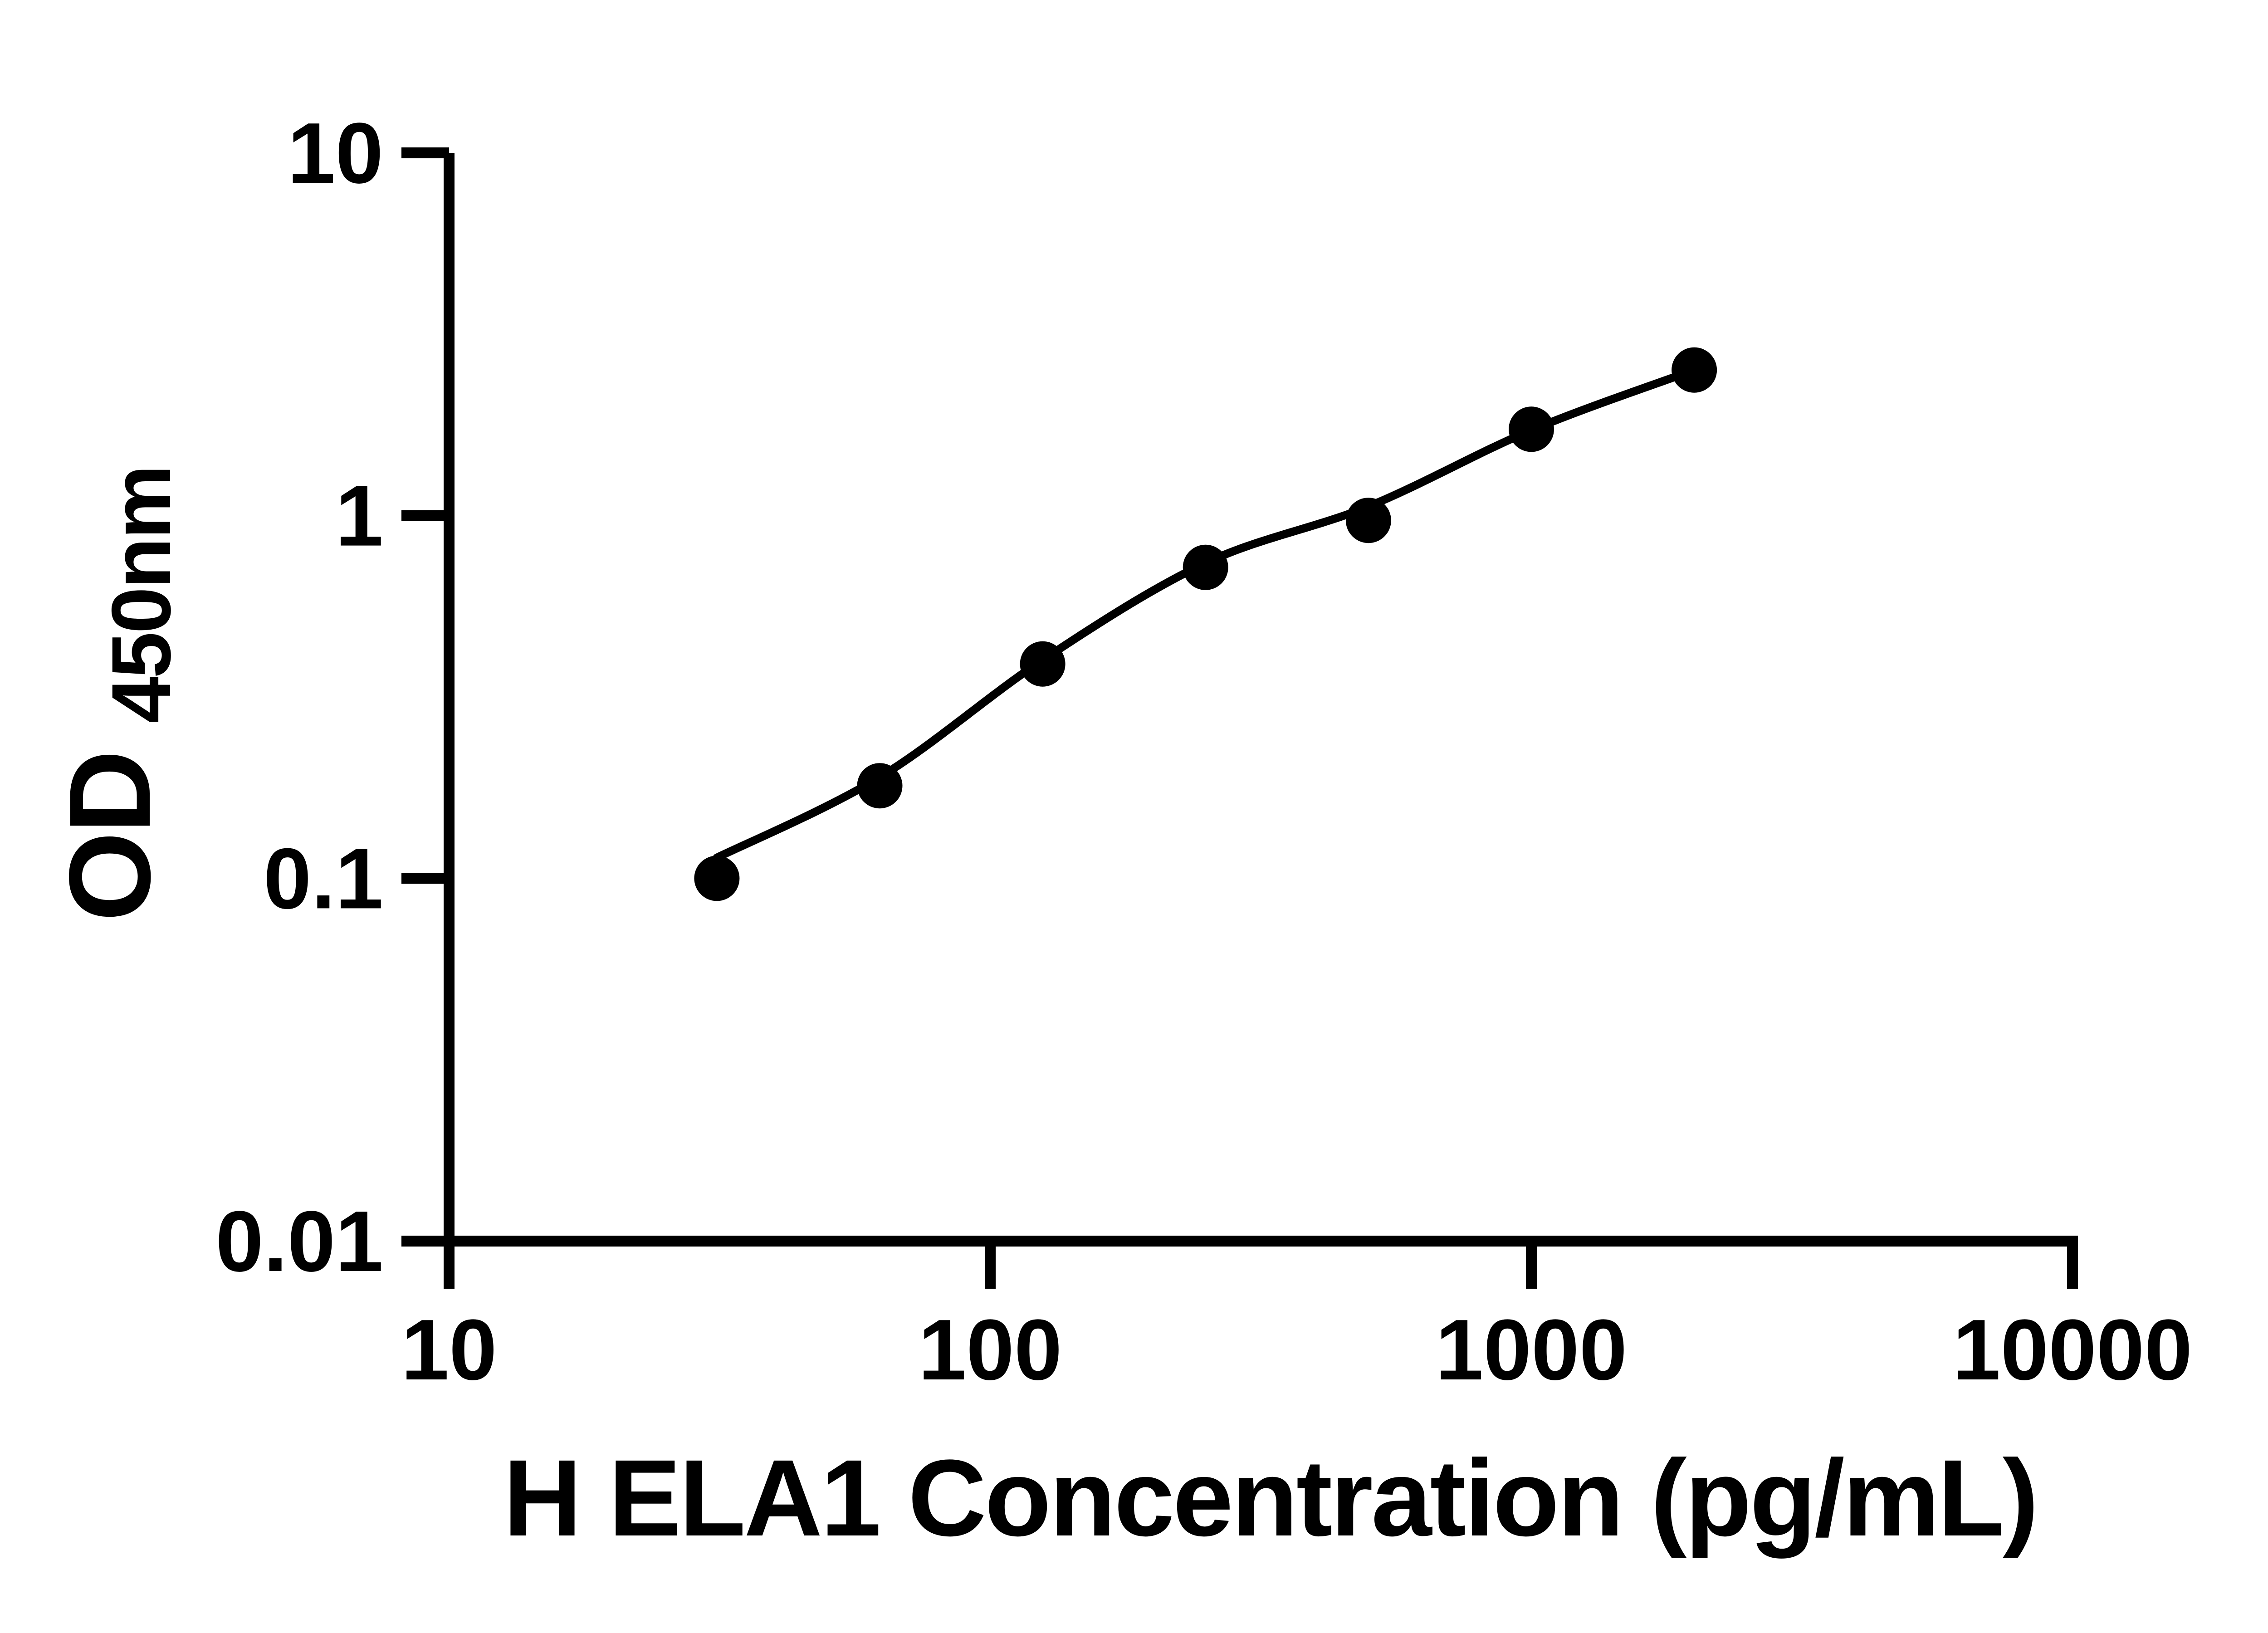  Describe the element at coordinates (324, 879) in the screenshot. I see `y-tick-label: 0.1` at that location.